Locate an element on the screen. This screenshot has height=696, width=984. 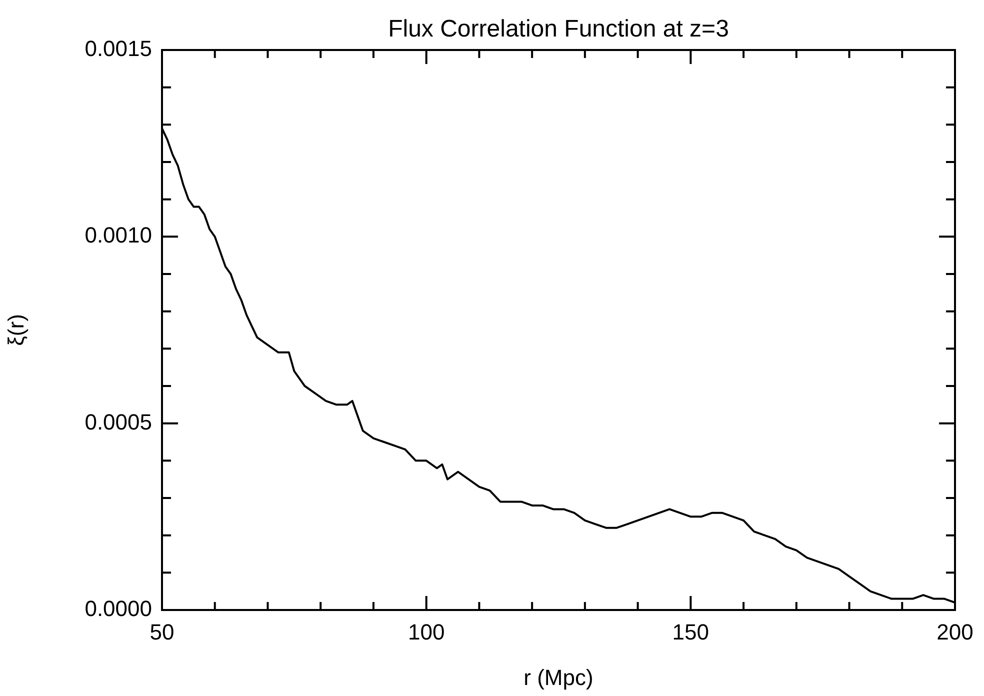
y-tick-label: 0.0005 is located at coordinates (118, 421).